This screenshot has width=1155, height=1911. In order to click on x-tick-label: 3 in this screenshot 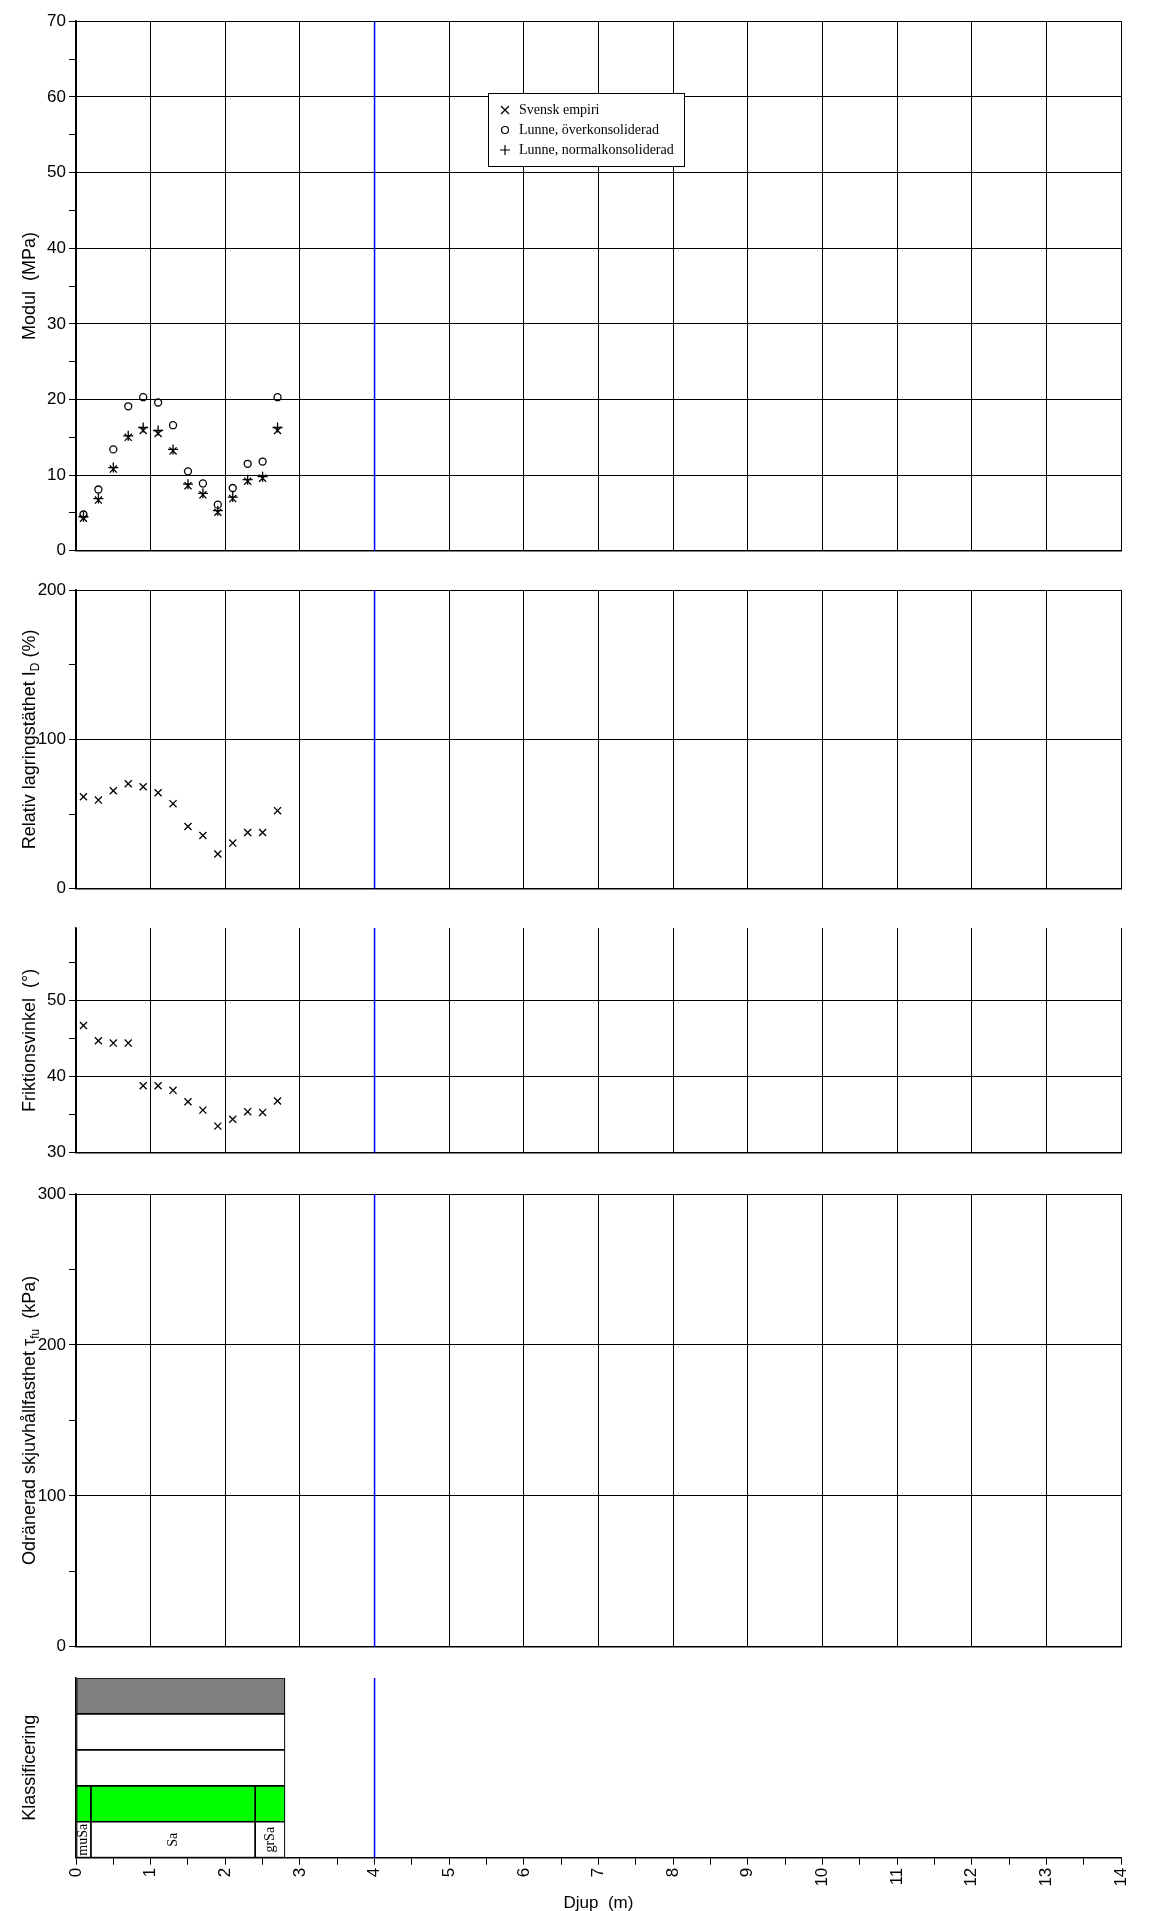, I will do `click(299, 1872)`.